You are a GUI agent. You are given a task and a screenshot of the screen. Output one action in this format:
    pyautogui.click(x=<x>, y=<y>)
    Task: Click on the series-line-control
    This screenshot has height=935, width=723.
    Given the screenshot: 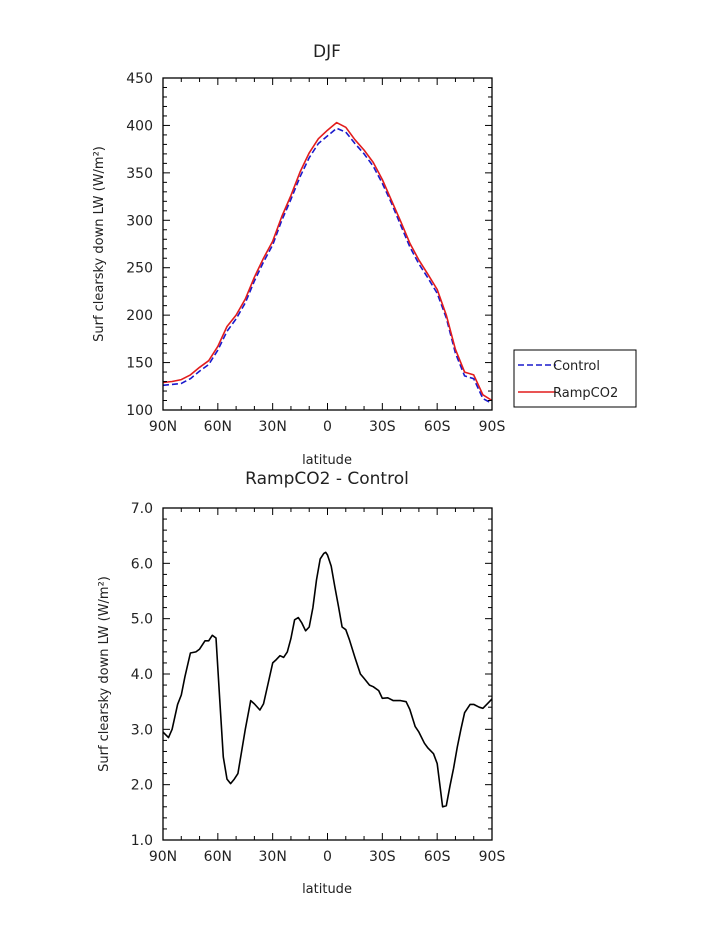 What is the action you would take?
    pyautogui.click(x=327, y=266)
    